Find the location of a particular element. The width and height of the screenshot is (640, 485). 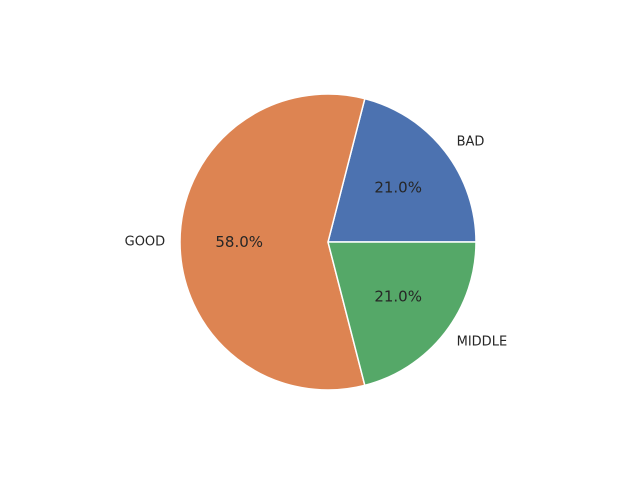

pie-category-label-middle: MIDDLE is located at coordinates (482, 341).